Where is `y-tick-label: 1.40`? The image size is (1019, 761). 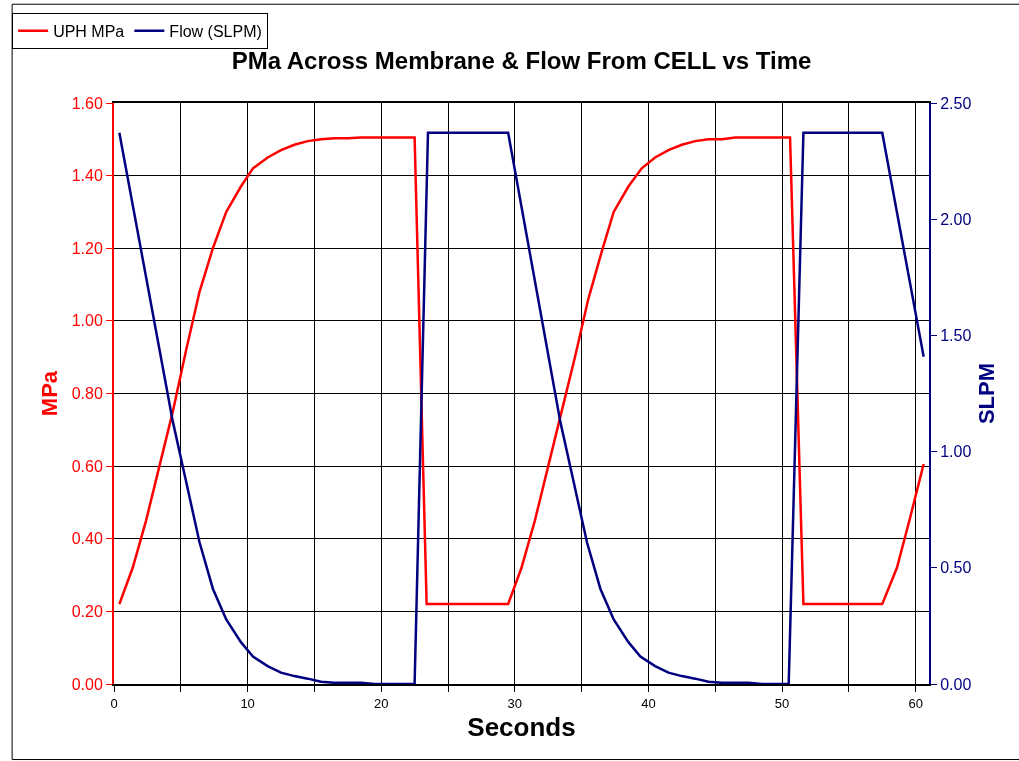
y-tick-label: 1.40 is located at coordinates (87, 176).